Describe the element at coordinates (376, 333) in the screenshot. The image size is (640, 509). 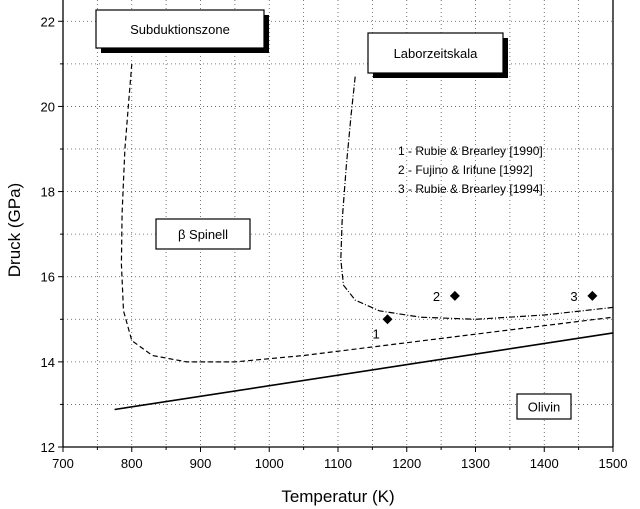
I see `data-point-label-1: 1` at that location.